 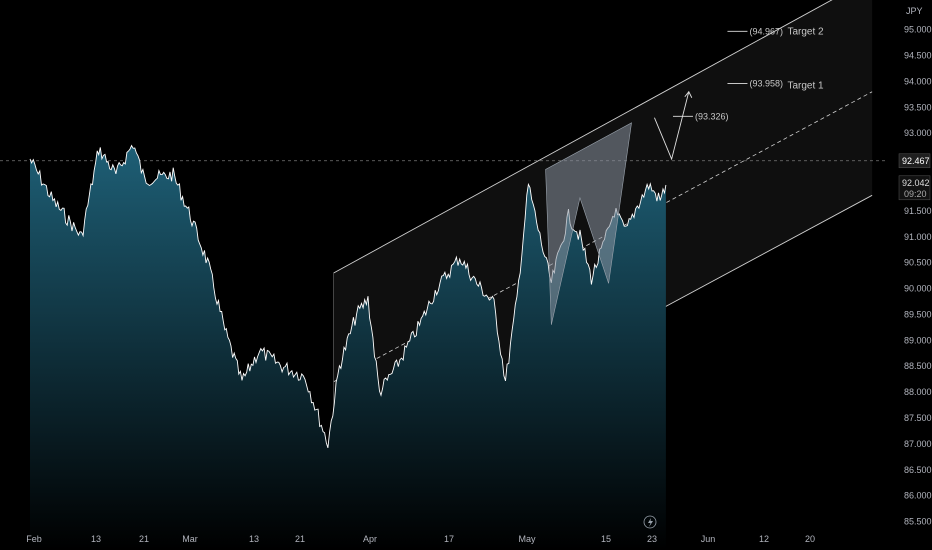 I want to click on target-price-label: (93.958), so click(x=766, y=84).